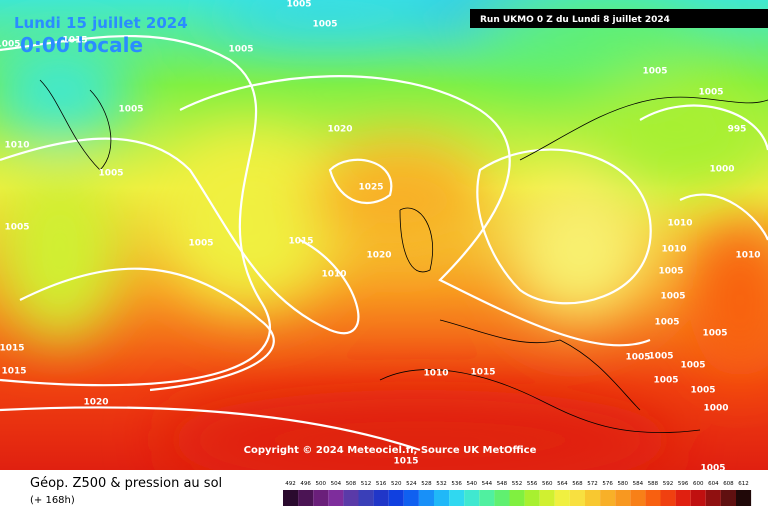 This screenshot has width=768, height=516. I want to click on scale-label: 536, so click(456, 484).